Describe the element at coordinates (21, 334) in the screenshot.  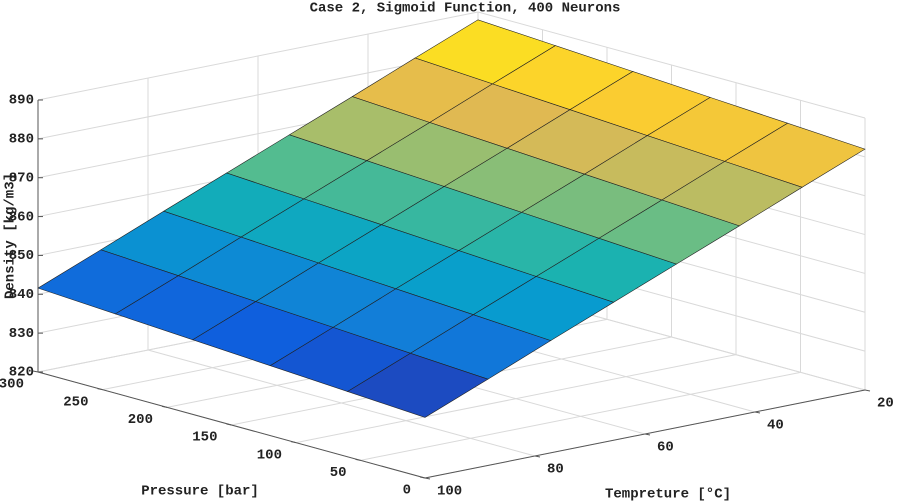
I see `z-tick-label: 830` at that location.